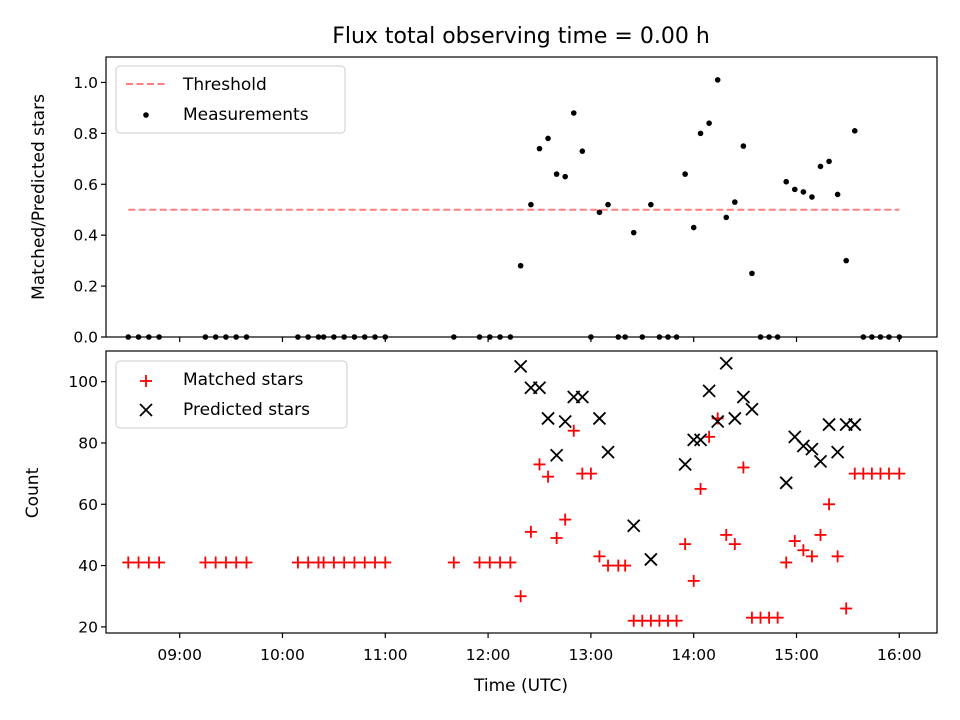 The width and height of the screenshot is (960, 720). Describe the element at coordinates (85, 185) in the screenshot. I see `top-y-tick-label: 0.6` at that location.